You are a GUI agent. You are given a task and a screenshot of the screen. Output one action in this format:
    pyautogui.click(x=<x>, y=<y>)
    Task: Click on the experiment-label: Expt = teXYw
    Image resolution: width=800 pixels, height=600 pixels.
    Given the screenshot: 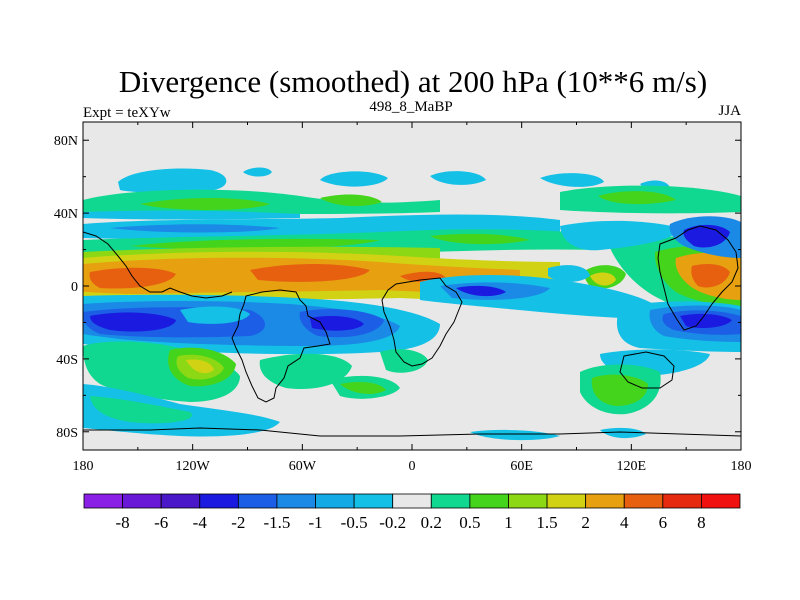 What is the action you would take?
    pyautogui.click(x=127, y=113)
    